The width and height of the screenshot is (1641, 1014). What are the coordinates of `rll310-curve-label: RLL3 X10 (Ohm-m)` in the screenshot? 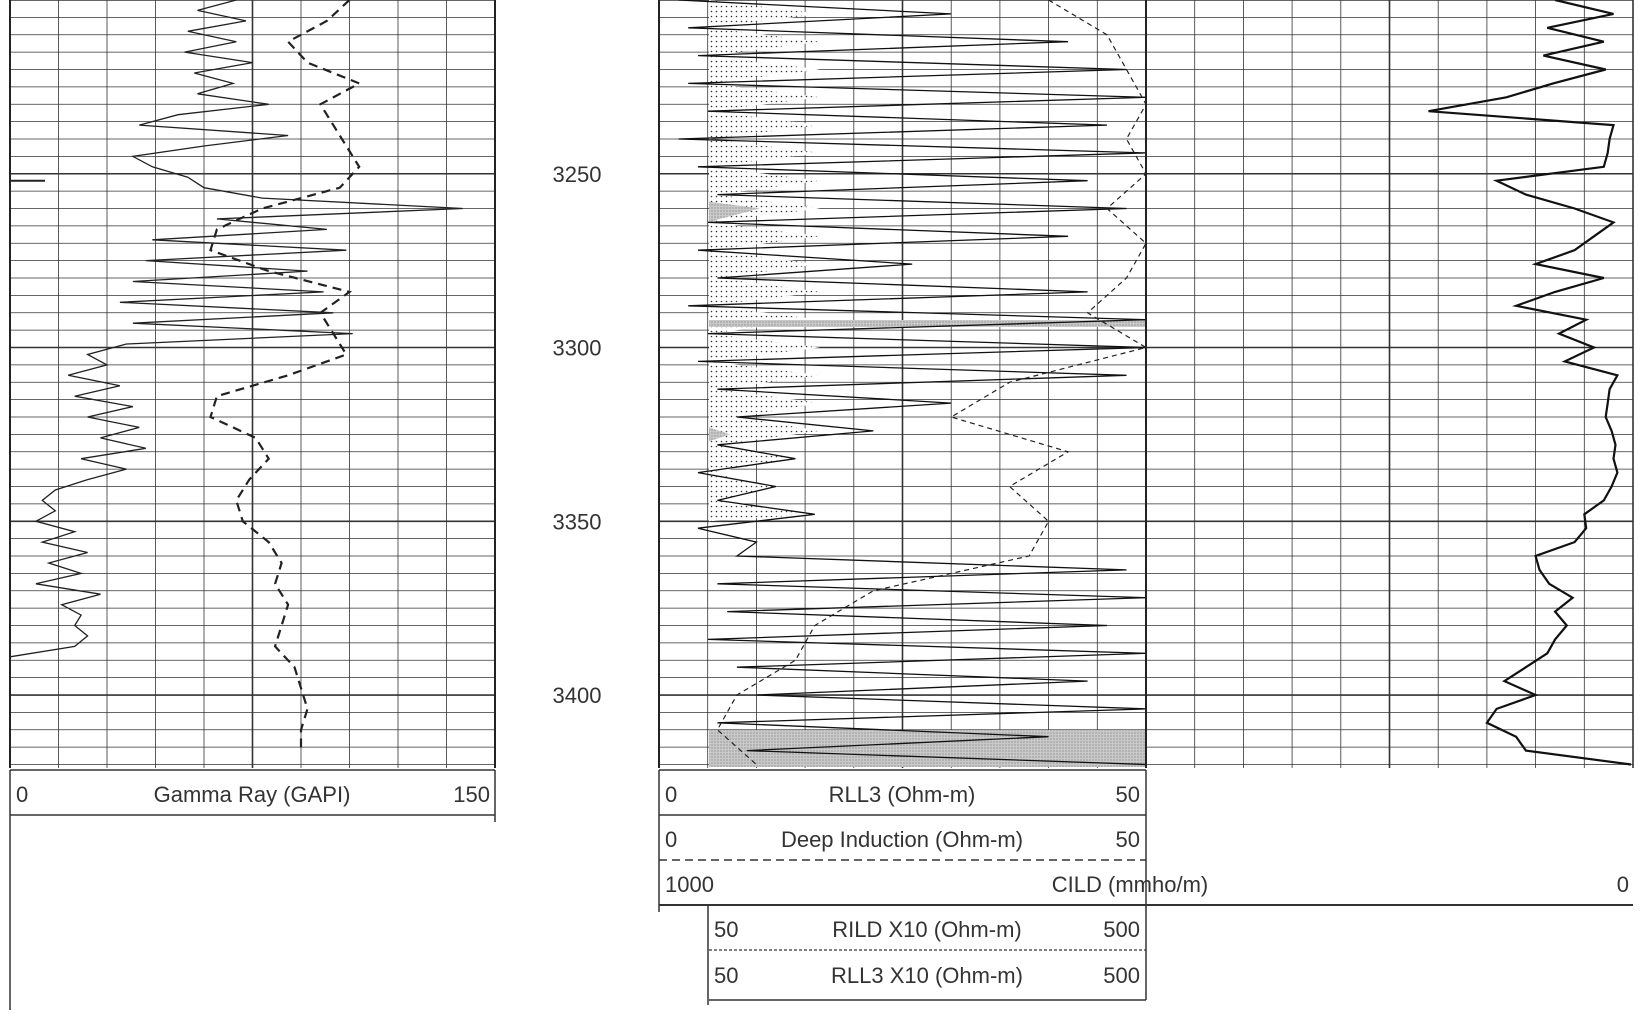 It's located at (927, 975).